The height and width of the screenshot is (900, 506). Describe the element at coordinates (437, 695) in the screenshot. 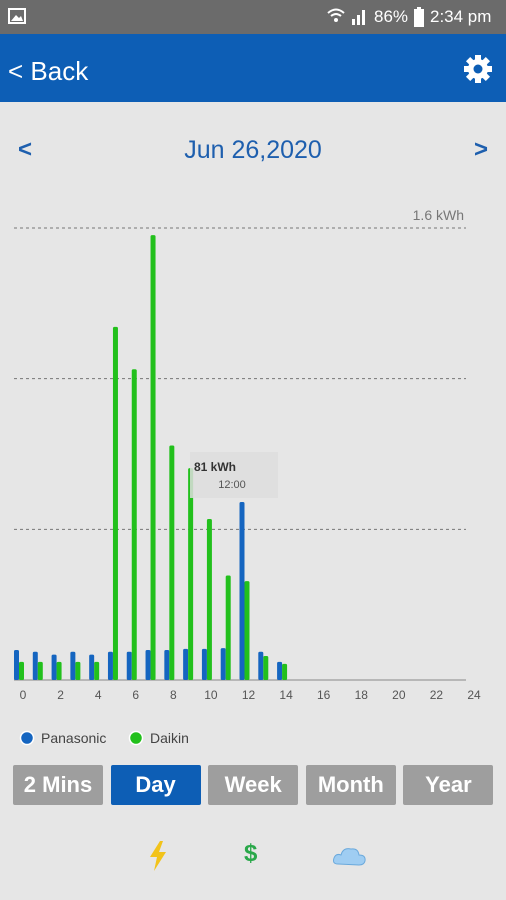

I see `x-tick-label: 22` at that location.